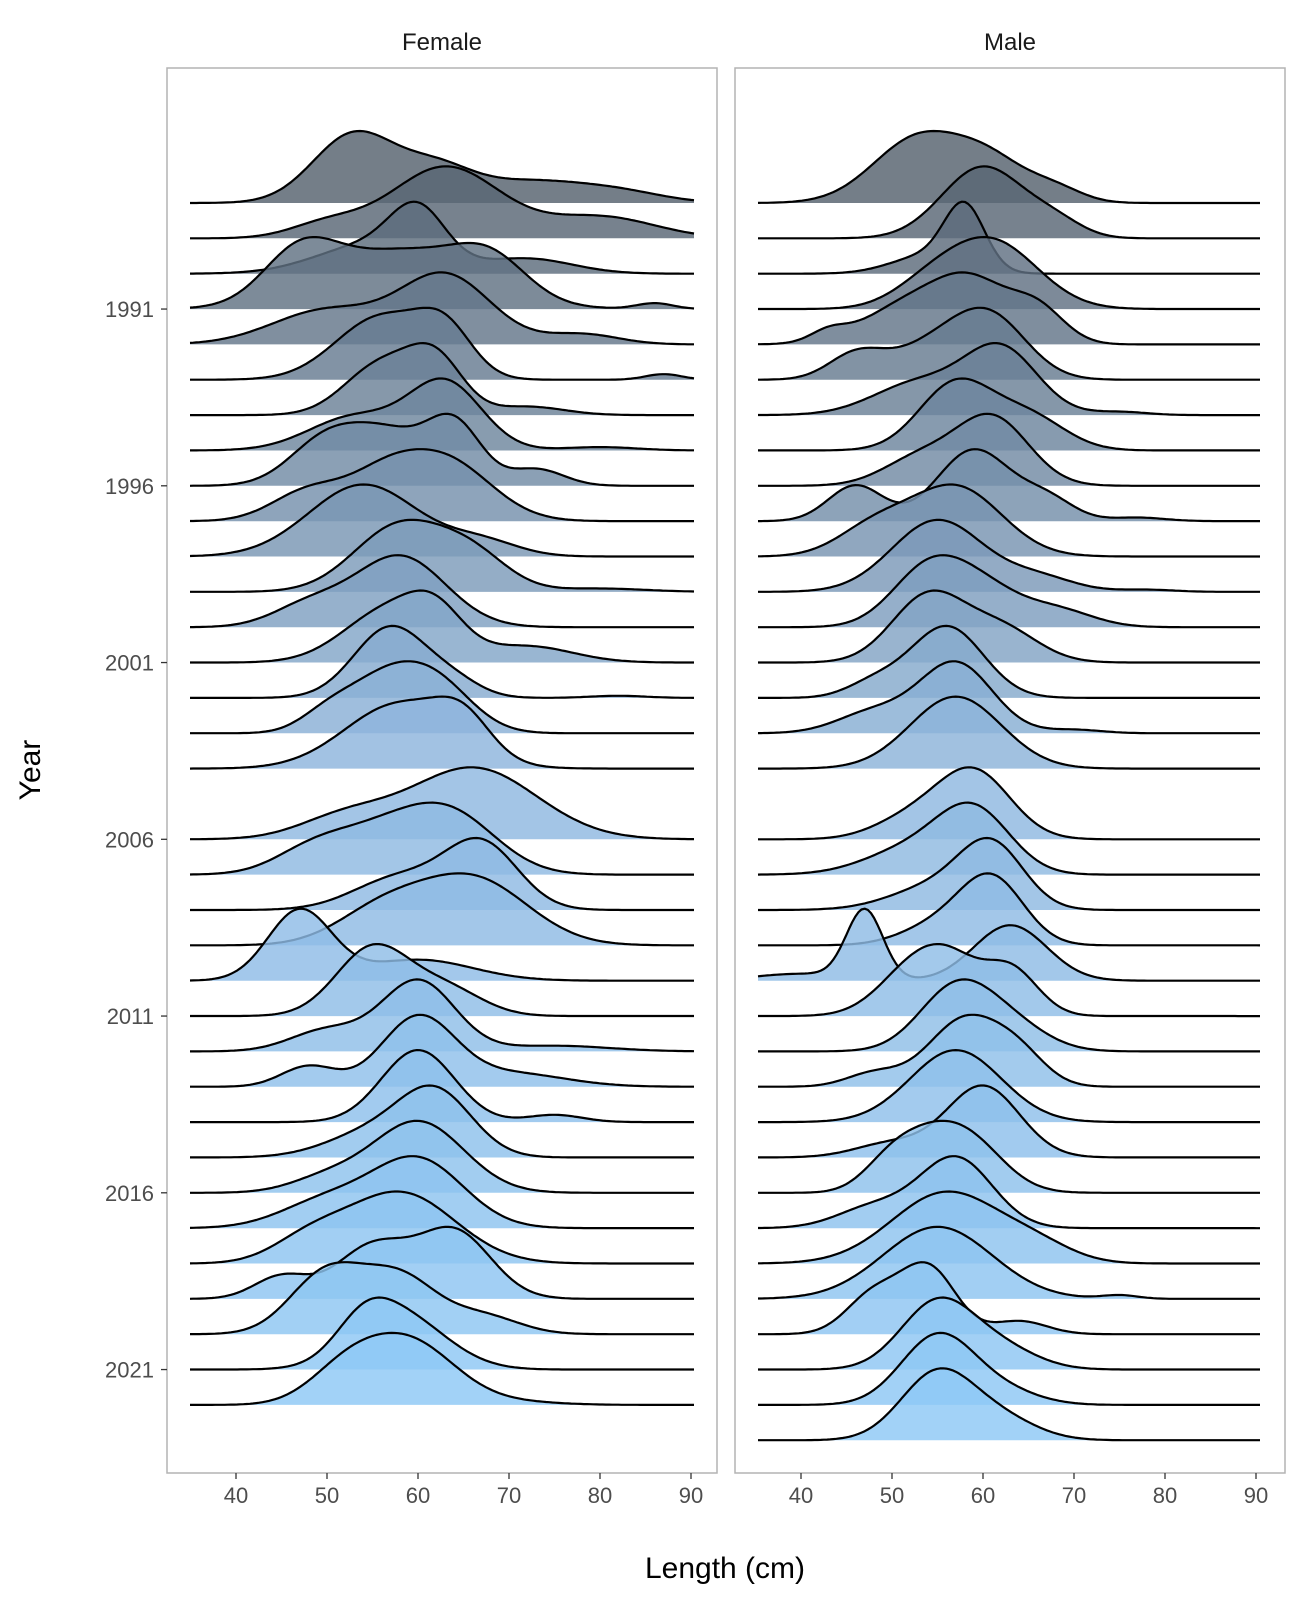 The width and height of the screenshot is (1300, 1600). I want to click on y-tick-label-2011: 2011, so click(130, 1016).